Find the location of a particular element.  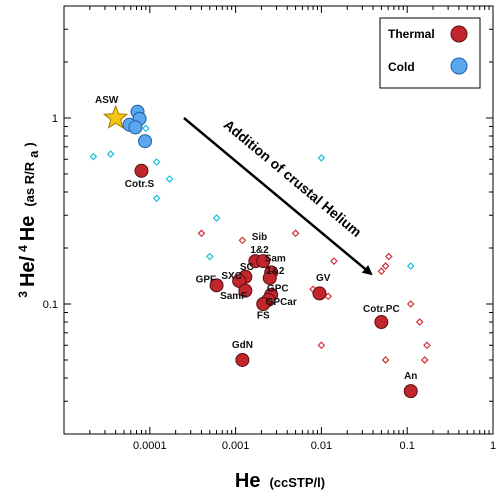

x-tick-label: 1 is located at coordinates (493, 446).